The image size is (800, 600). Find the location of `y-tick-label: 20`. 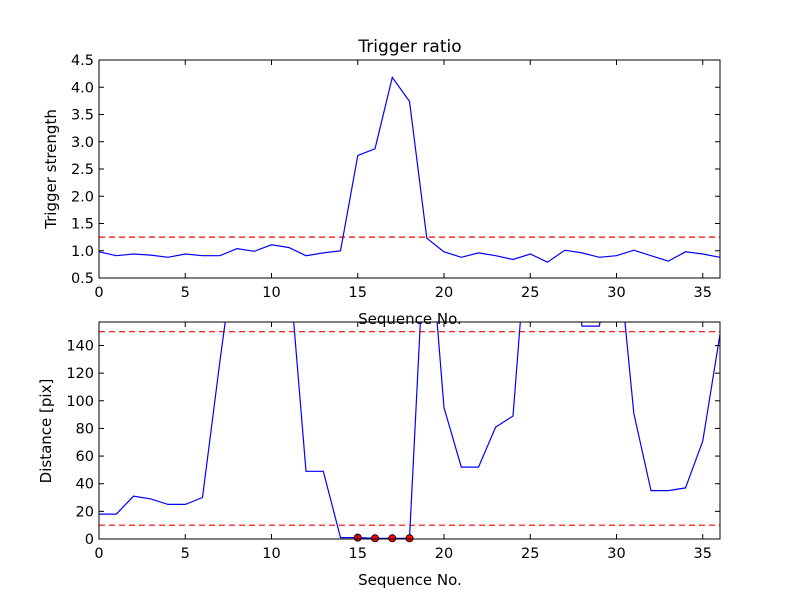

y-tick-label: 20 is located at coordinates (85, 512).